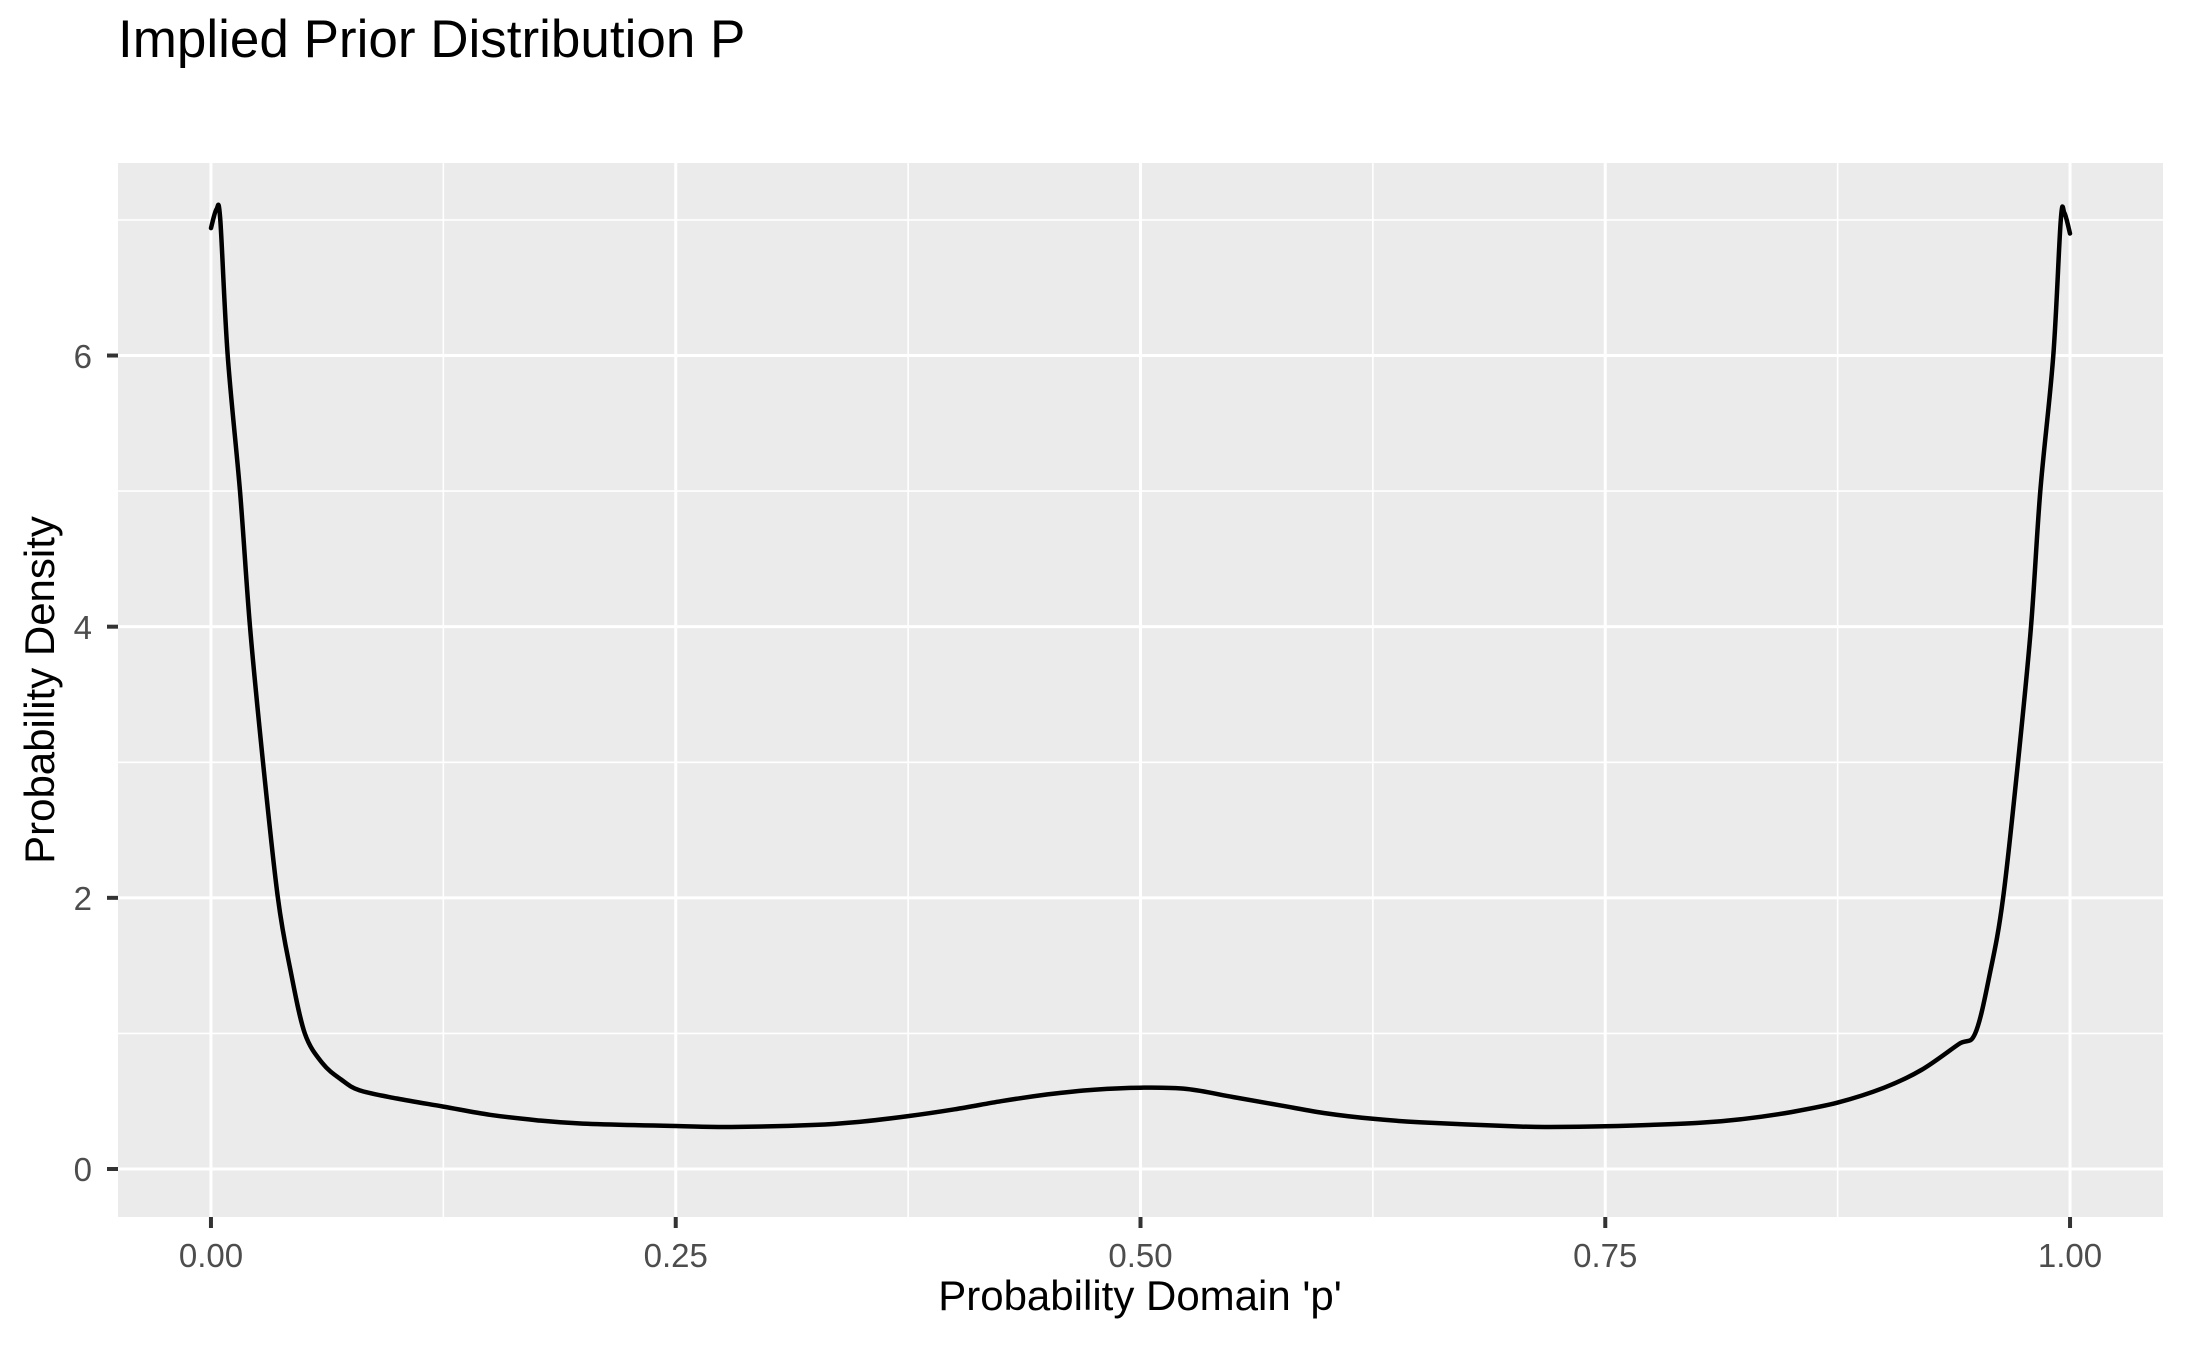 The height and width of the screenshot is (1350, 2187). Describe the element at coordinates (82, 627) in the screenshot. I see `y-tick-label: 4` at that location.